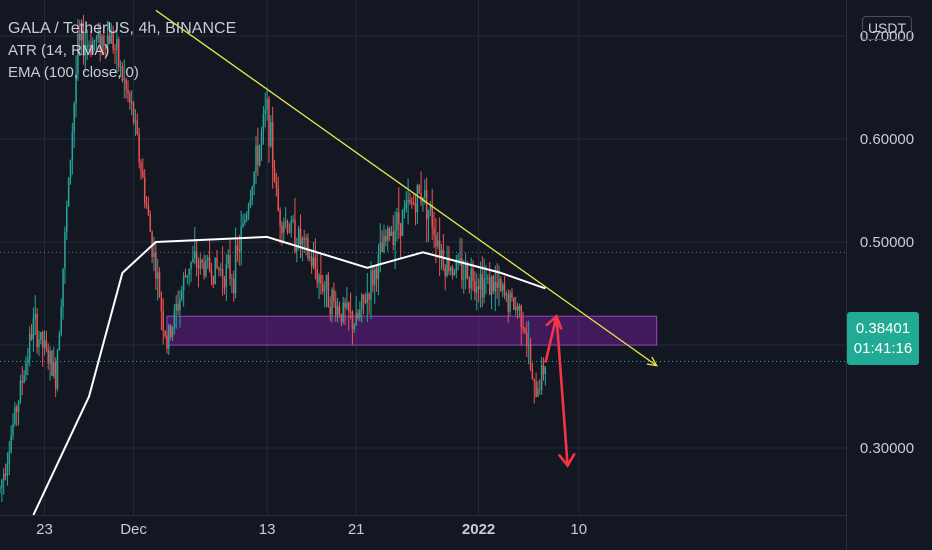 The height and width of the screenshot is (550, 932). What do you see at coordinates (44, 529) in the screenshot?
I see `x-tick-label: 23` at bounding box center [44, 529].